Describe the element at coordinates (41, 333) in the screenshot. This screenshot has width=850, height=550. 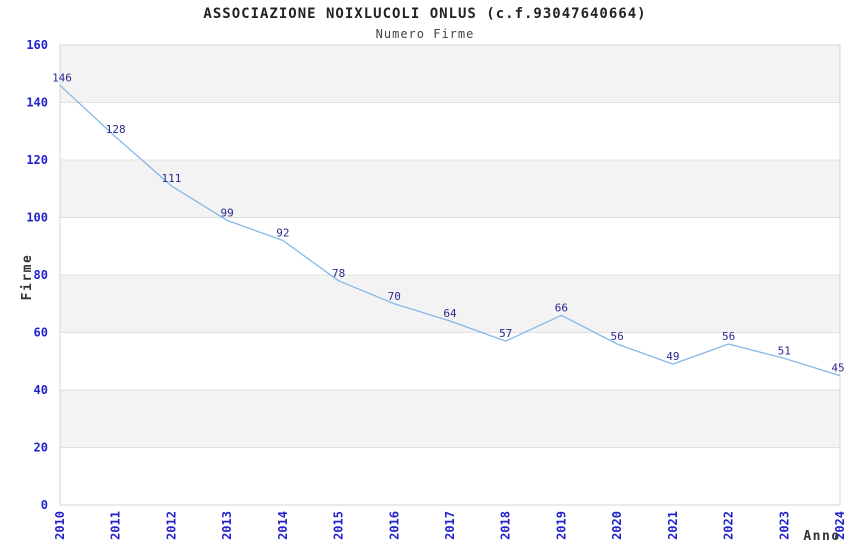
I see `y-tick-label: 60` at that location.